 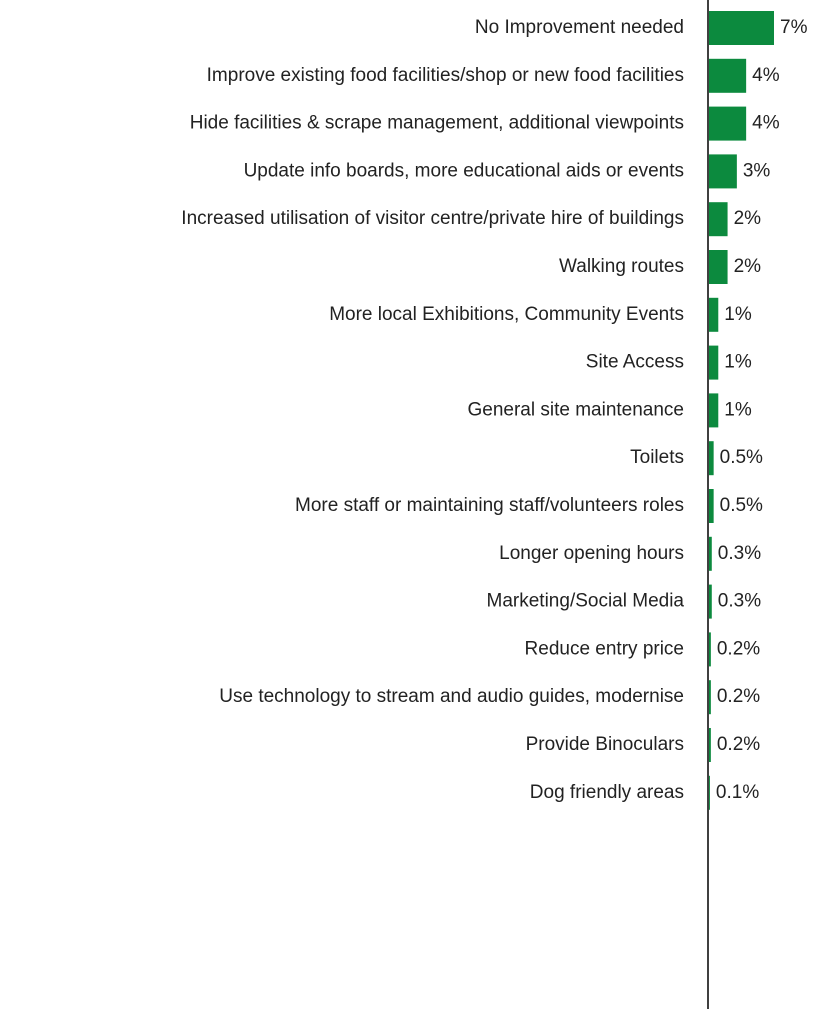 What do you see at coordinates (657, 457) in the screenshot?
I see `category-label: Toilets` at bounding box center [657, 457].